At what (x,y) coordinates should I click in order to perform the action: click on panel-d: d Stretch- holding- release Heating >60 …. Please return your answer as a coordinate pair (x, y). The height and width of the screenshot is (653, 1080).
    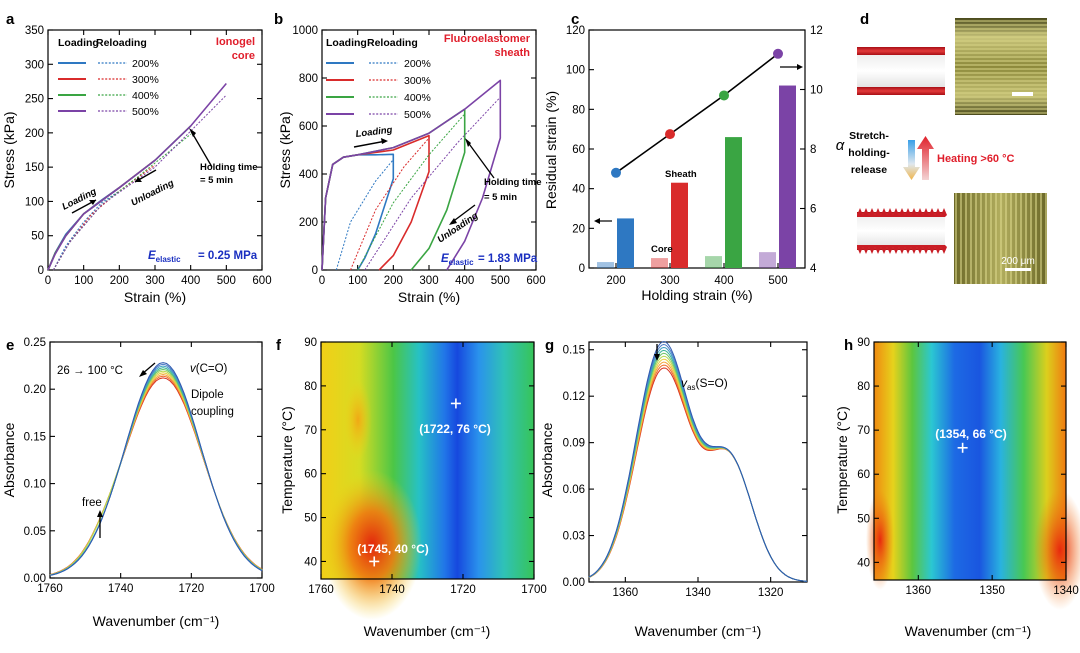
    Looking at the image, I should click on (947, 147).